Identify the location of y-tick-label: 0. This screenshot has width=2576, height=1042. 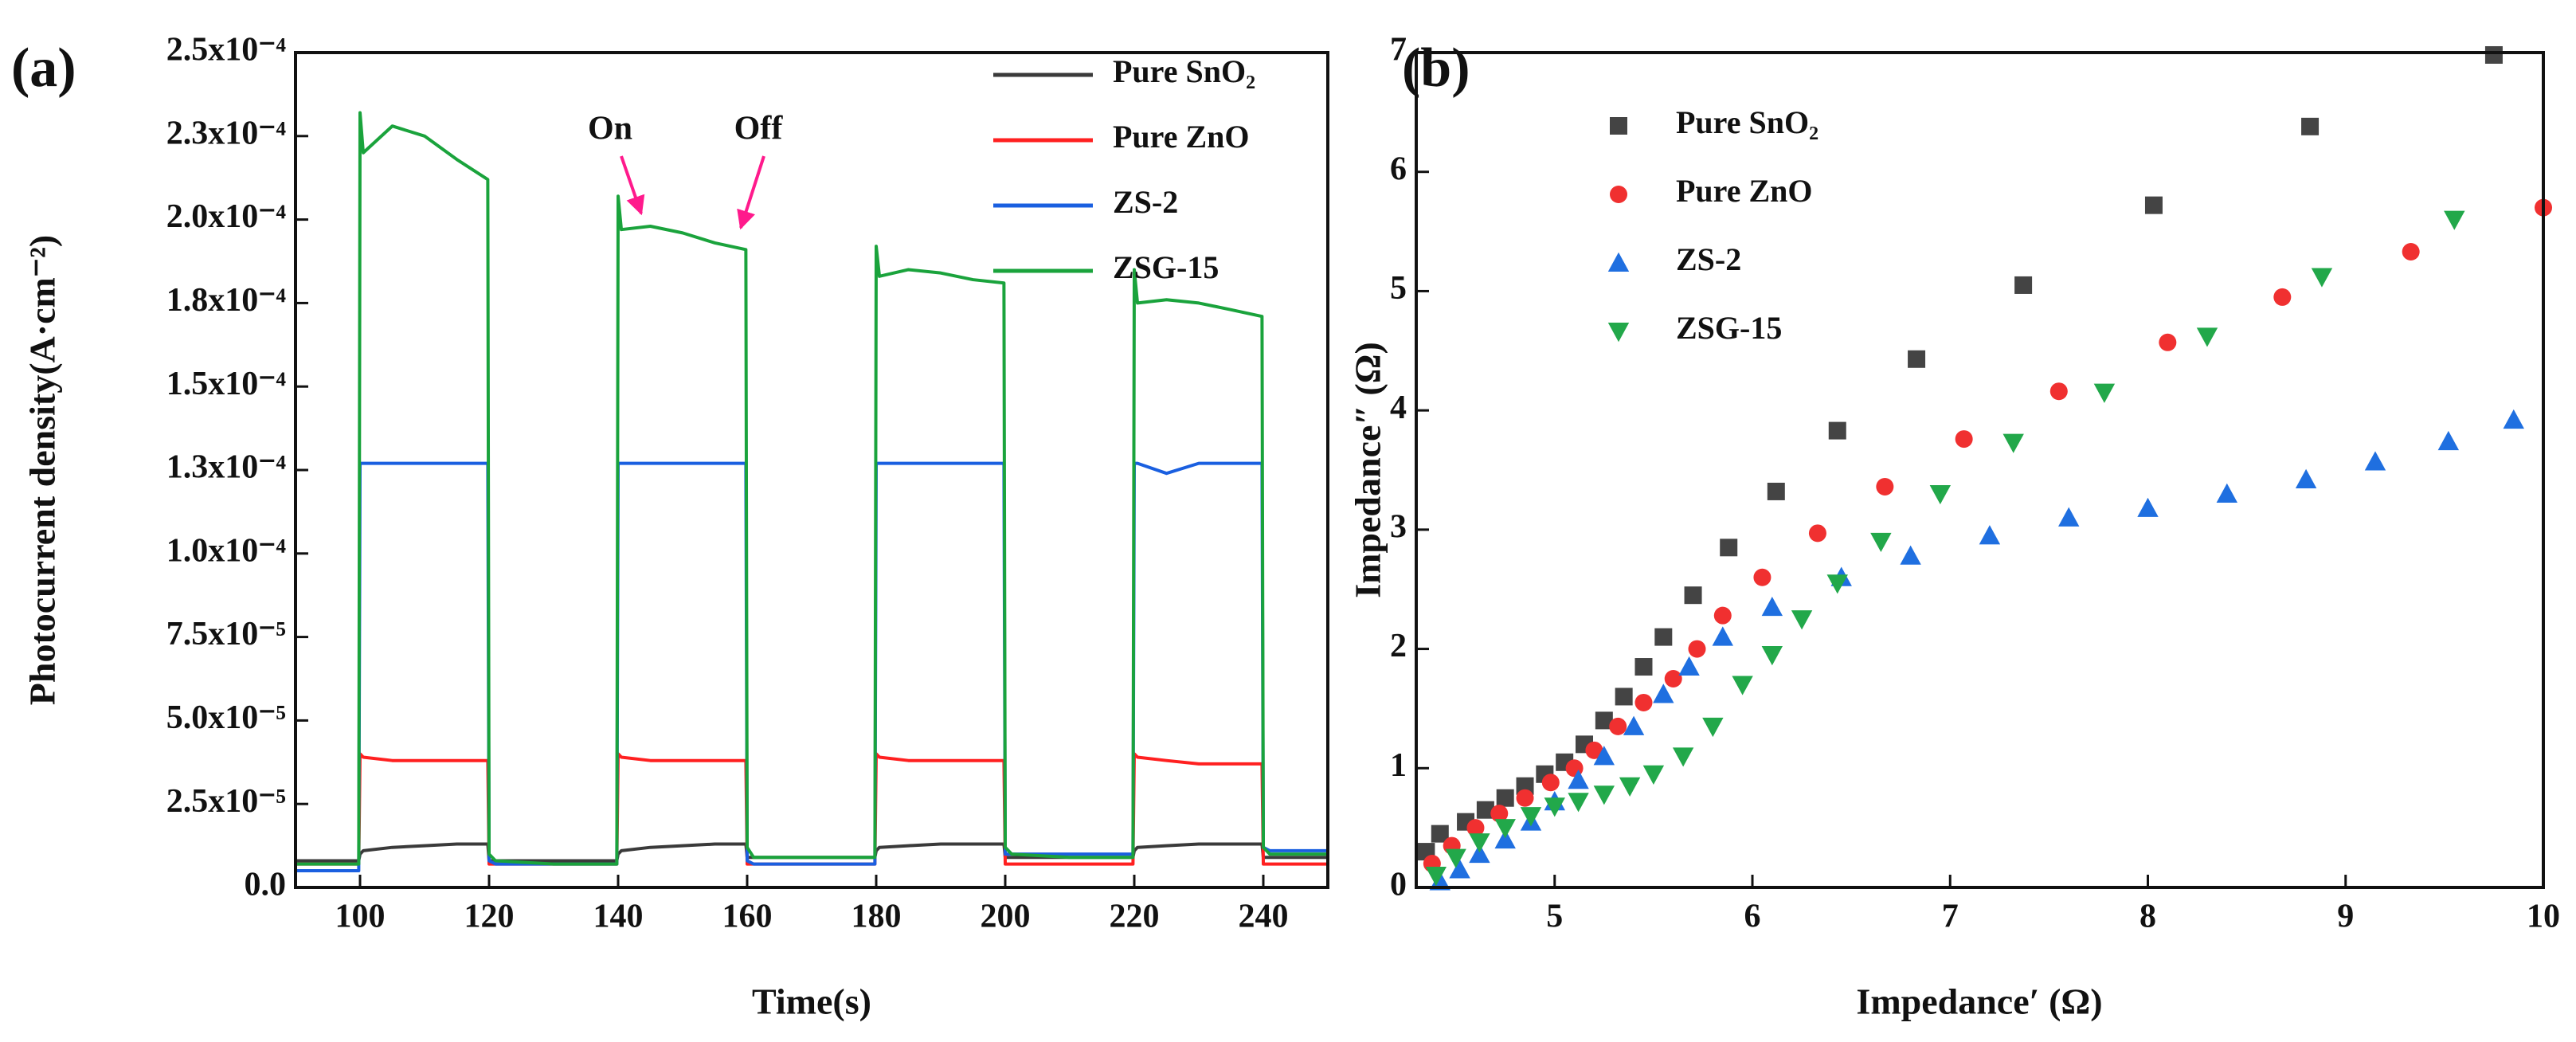
(1398, 885).